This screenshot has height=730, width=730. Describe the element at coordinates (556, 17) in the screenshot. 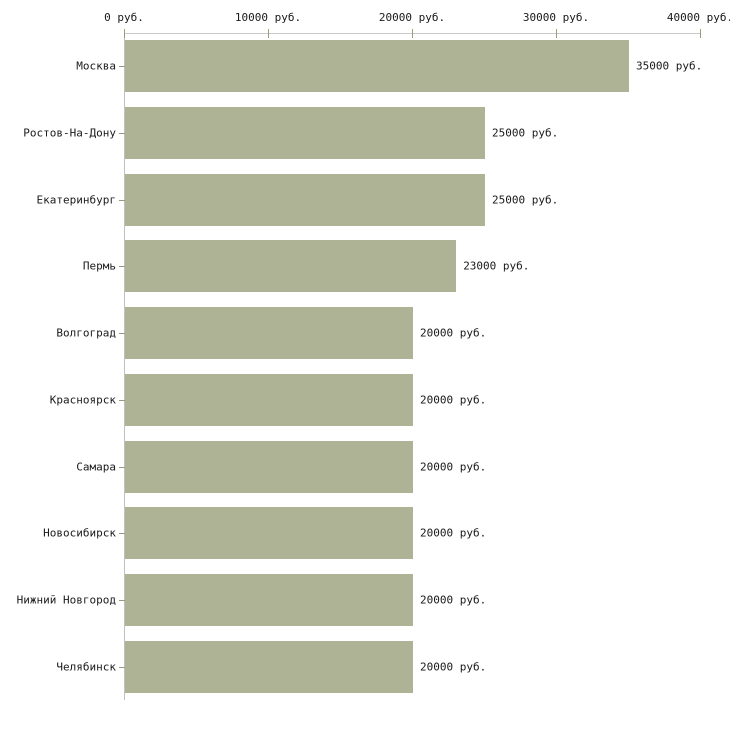

I see `x-axis-tick-label: 30000 руб.` at that location.